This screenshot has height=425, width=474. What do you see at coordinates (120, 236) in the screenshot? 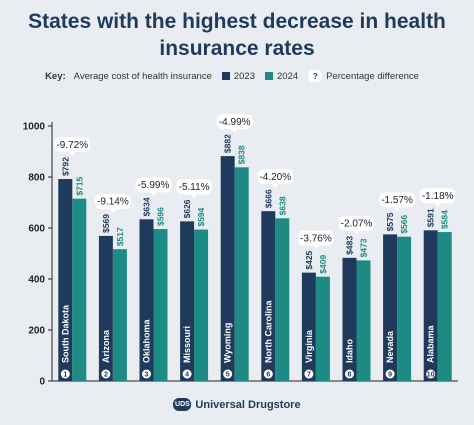
I see `bar-value-label: $517` at bounding box center [120, 236].